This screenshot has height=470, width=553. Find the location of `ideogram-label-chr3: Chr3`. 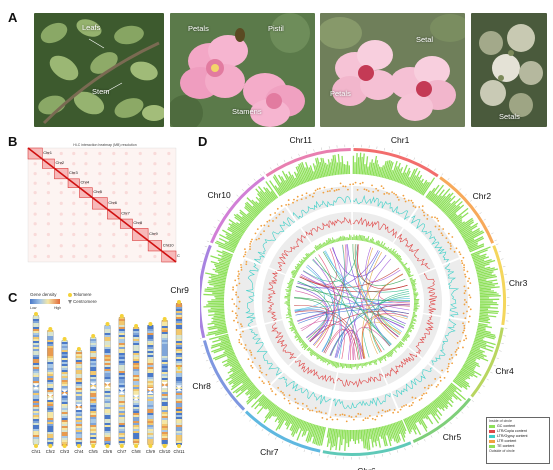

ideogram-label-chr3: Chr3 is located at coordinates (65, 451).